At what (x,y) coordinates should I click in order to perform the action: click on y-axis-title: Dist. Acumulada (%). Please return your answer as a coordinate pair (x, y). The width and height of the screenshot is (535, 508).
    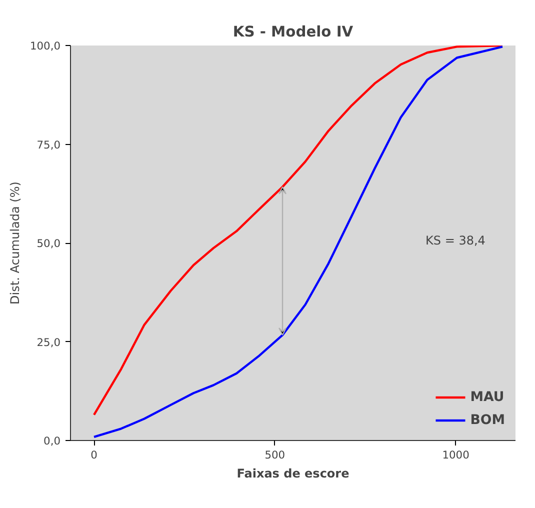
    Looking at the image, I should click on (15, 243).